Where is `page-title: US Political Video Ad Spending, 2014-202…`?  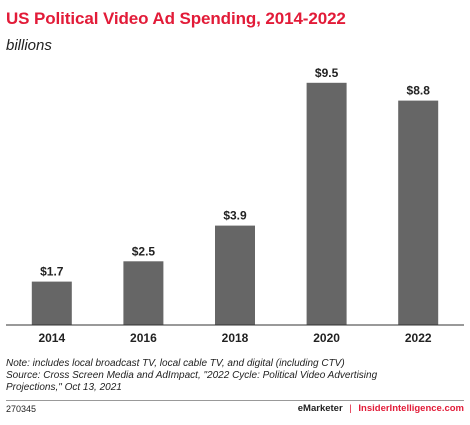
page-title: US Political Video Ad Spending, 2014-202… is located at coordinates (176, 18).